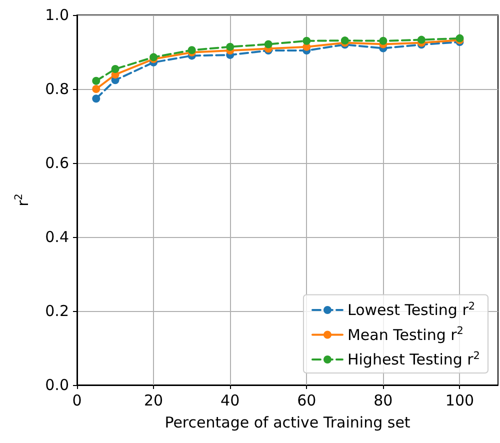 Image resolution: width=500 pixels, height=443 pixels. What do you see at coordinates (459, 401) in the screenshot?
I see `x-tick-label: 100` at bounding box center [459, 401].